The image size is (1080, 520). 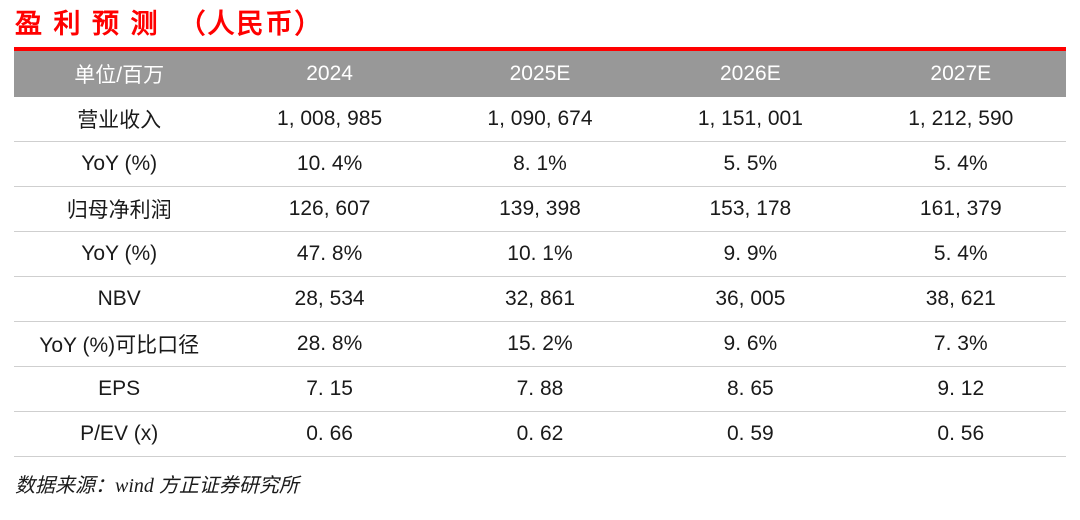 What do you see at coordinates (119, 119) in the screenshot?
I see `row-label: 营业收入` at bounding box center [119, 119].